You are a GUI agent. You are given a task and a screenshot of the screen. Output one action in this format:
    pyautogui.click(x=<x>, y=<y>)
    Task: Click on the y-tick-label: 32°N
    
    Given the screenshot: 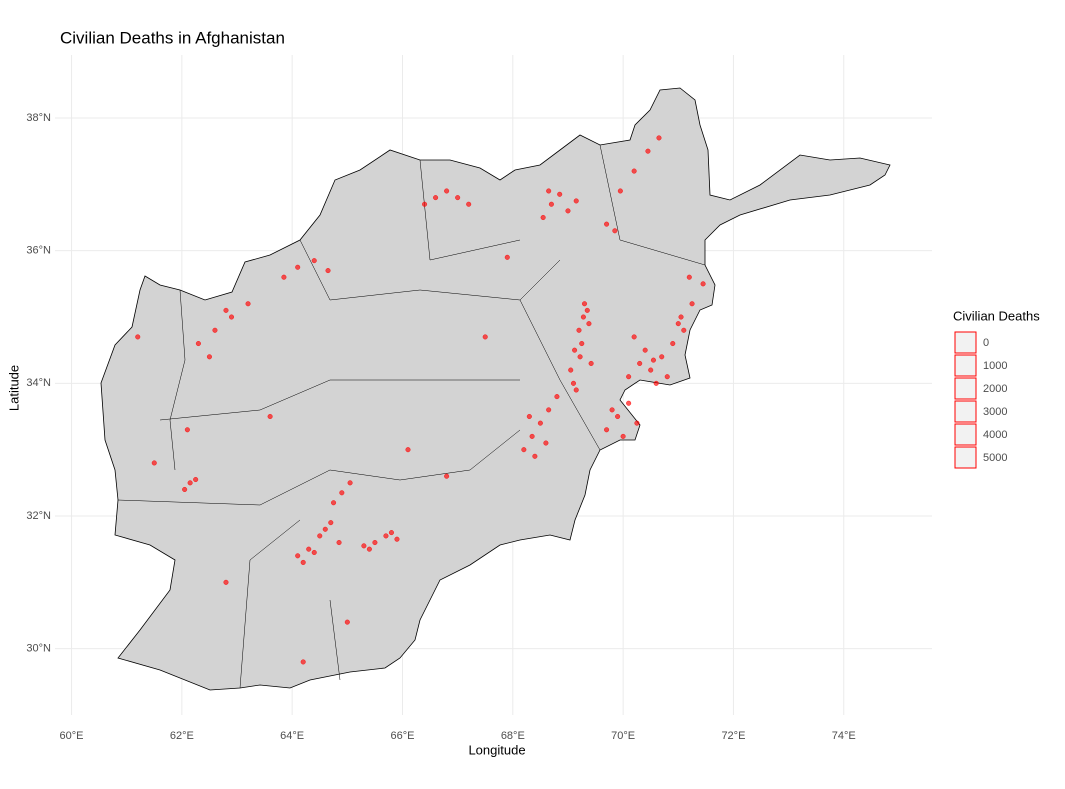 What is the action you would take?
    pyautogui.click(x=38, y=516)
    